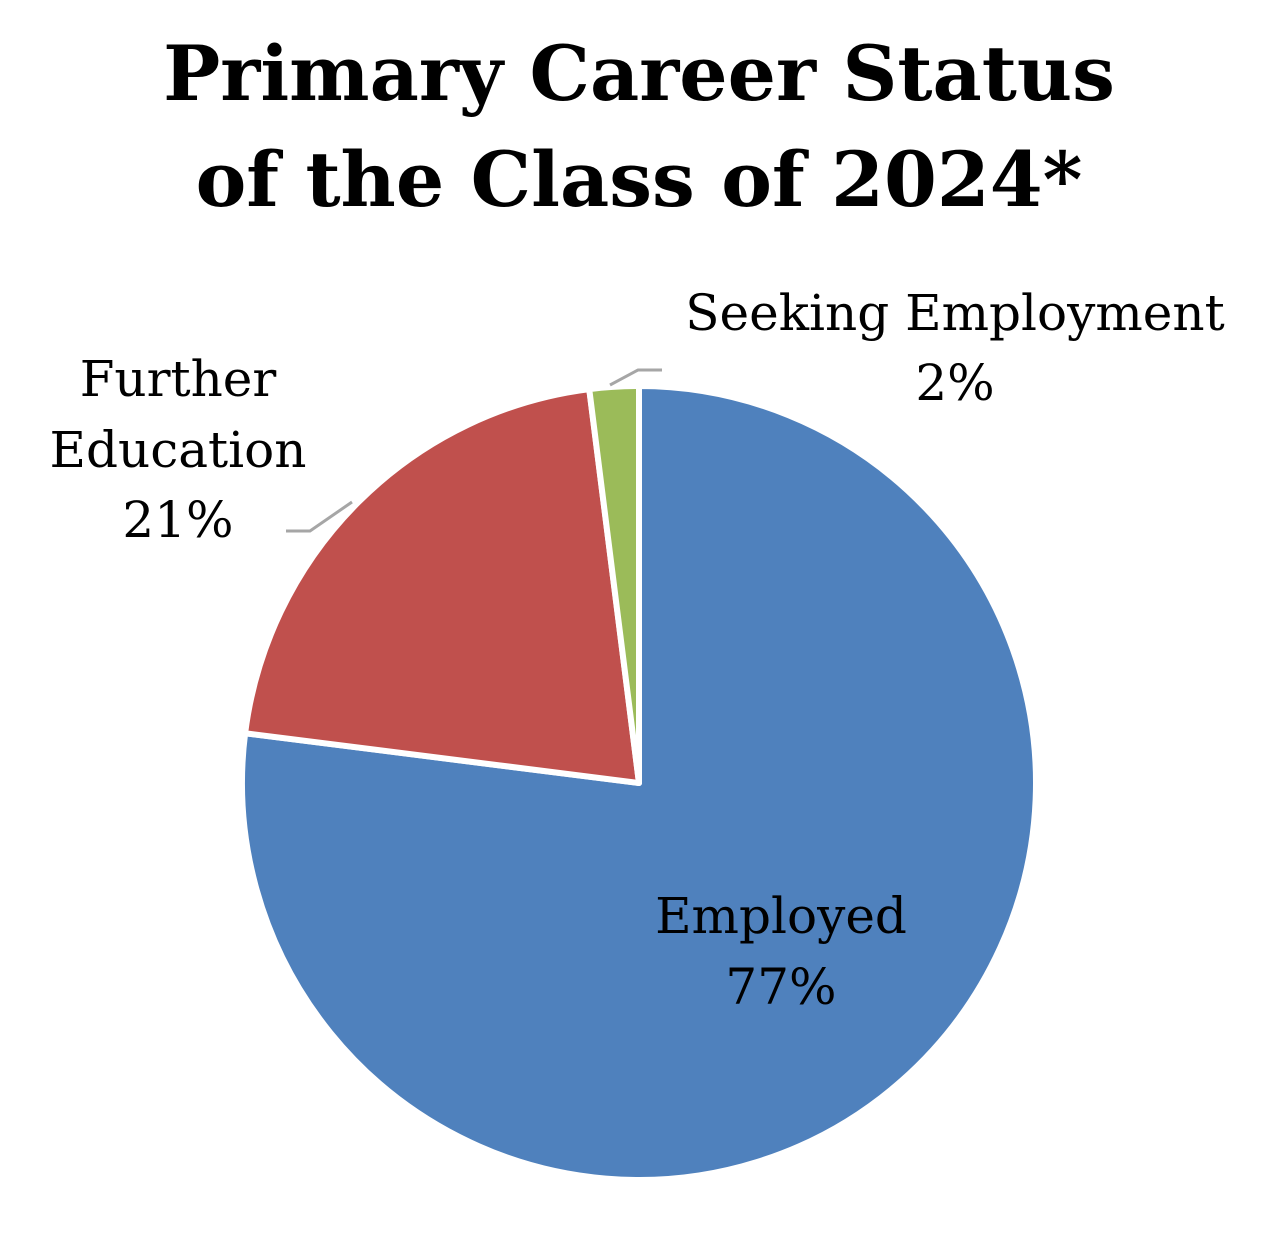 Image resolution: width=1278 pixels, height=1245 pixels. What do you see at coordinates (474, 450) in the screenshot?
I see `leader-lines` at bounding box center [474, 450].